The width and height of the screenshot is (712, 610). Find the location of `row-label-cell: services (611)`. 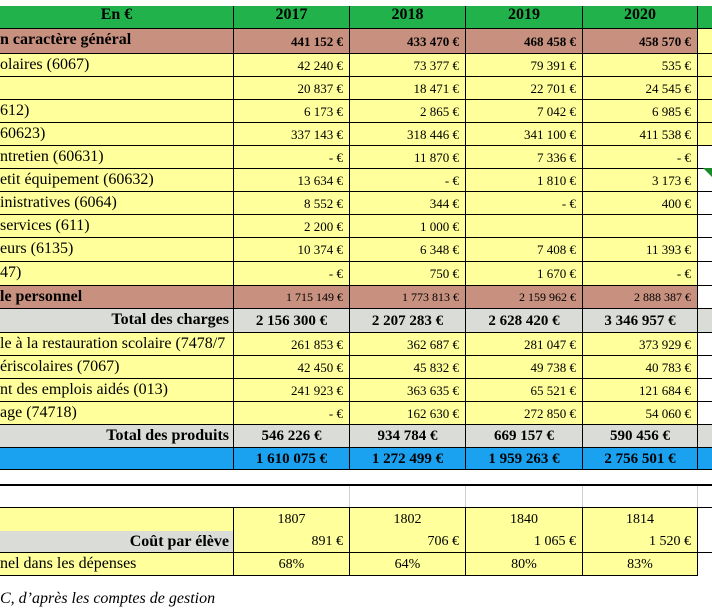

row-label-cell: services (611) is located at coordinates (117, 226).